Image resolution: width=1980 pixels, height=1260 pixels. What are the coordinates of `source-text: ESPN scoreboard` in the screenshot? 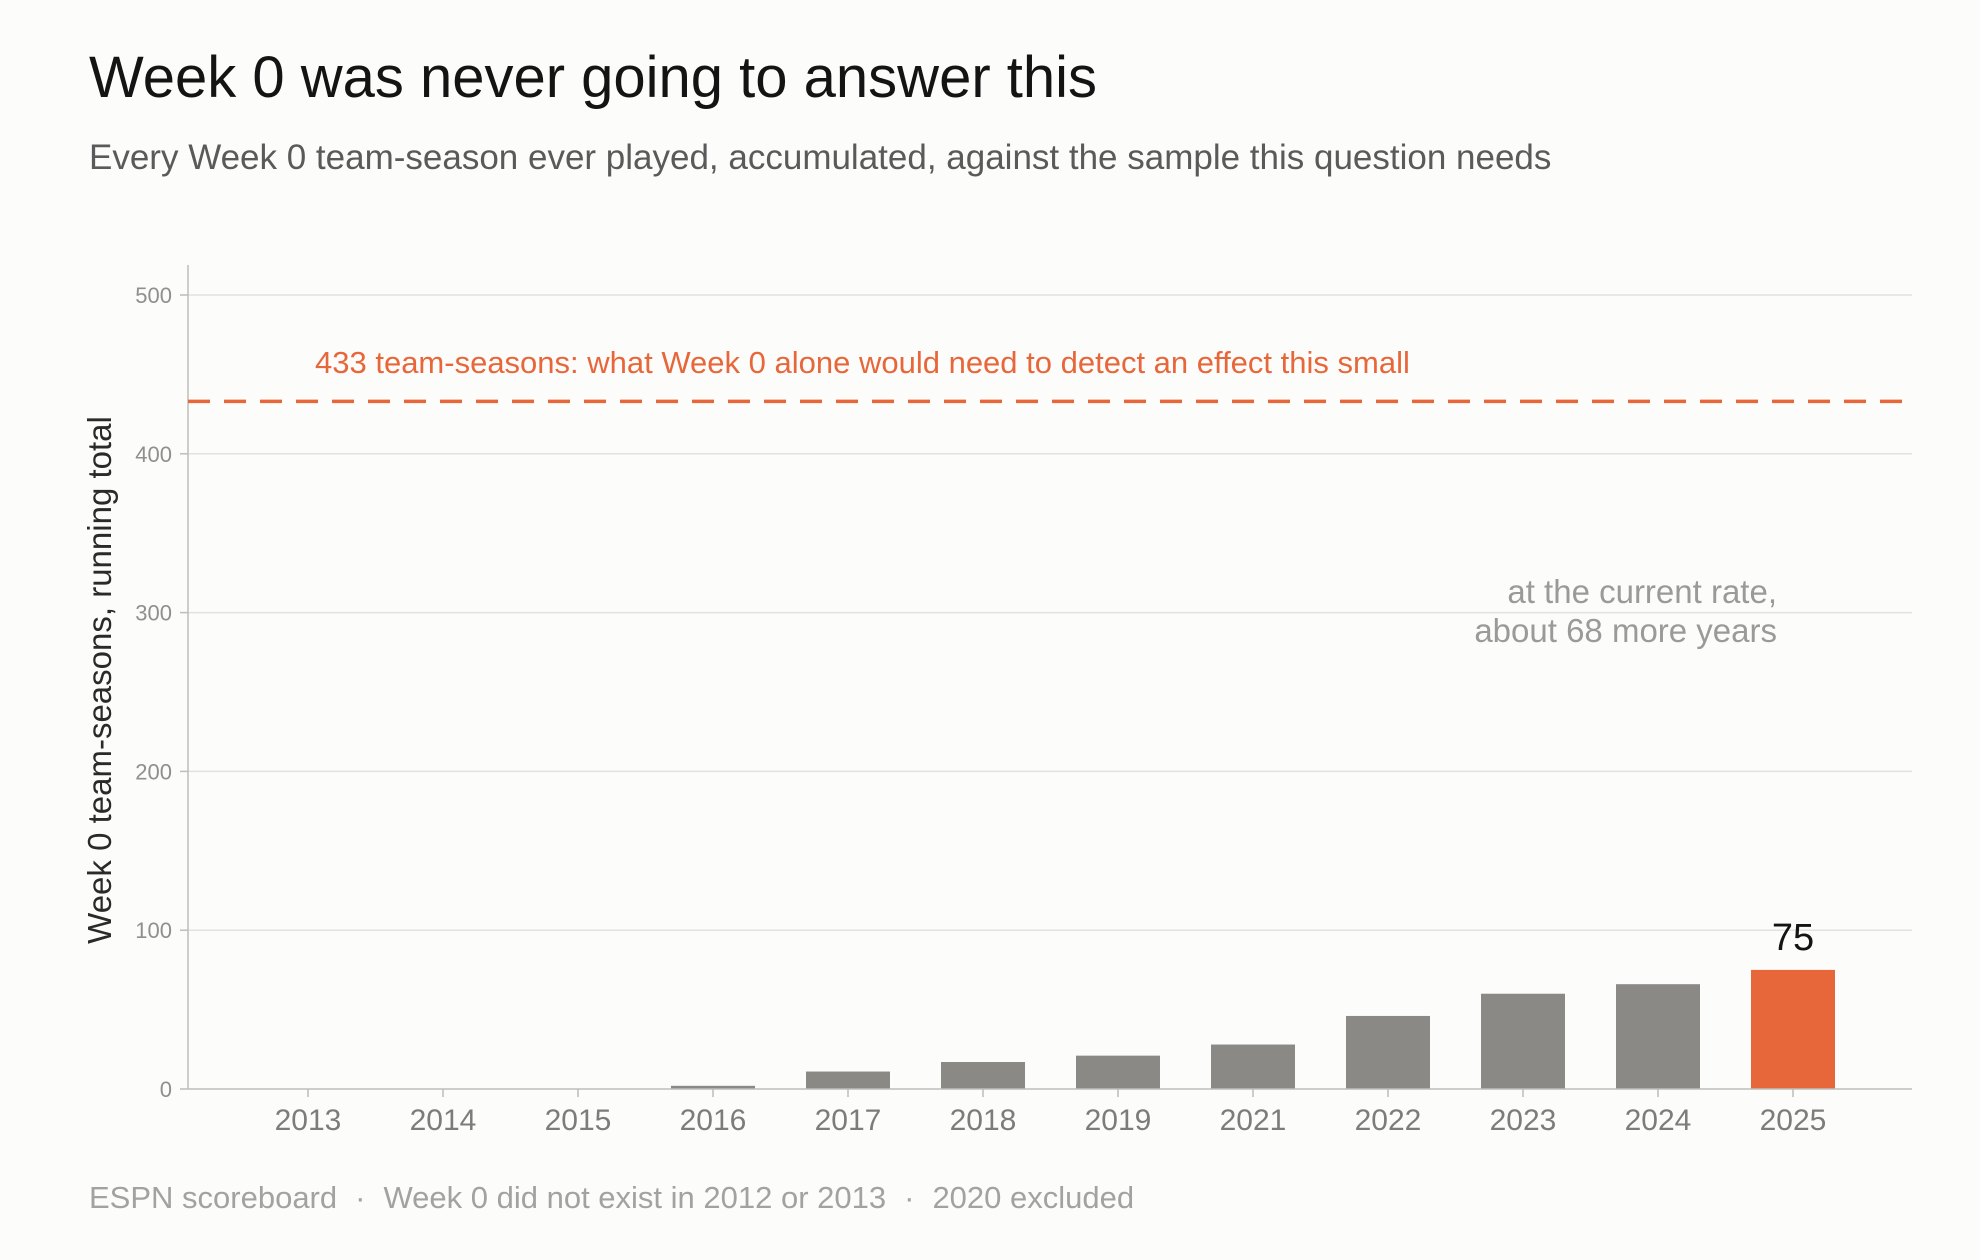 It's located at (213, 1197).